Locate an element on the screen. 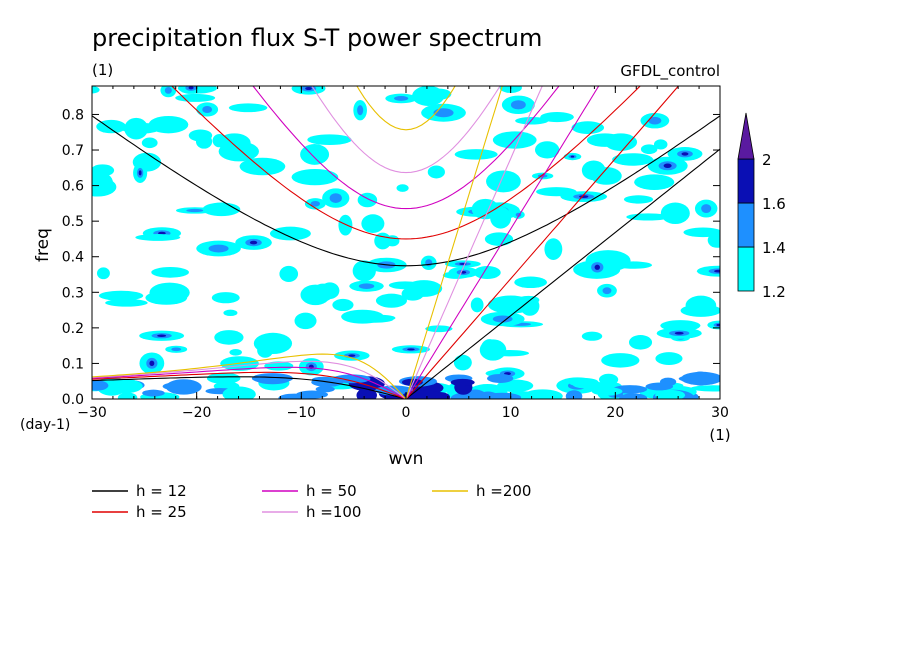 This screenshot has width=904, height=654. legend-label: h = 12 is located at coordinates (161, 491).